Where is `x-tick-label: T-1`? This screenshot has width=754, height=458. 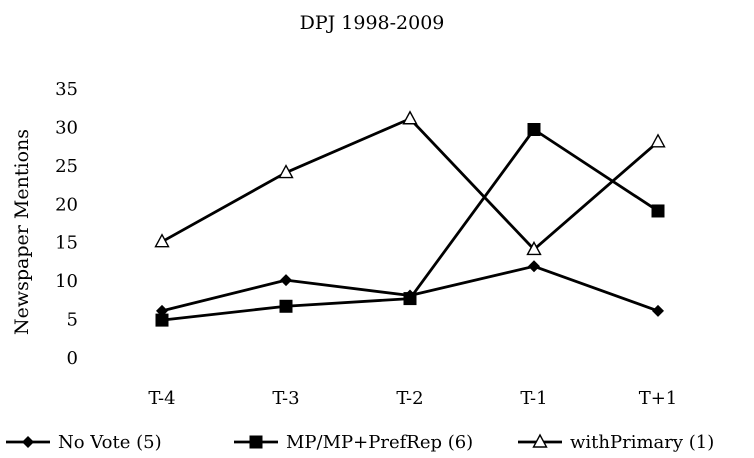 x-tick-label: T-1 is located at coordinates (533, 398).